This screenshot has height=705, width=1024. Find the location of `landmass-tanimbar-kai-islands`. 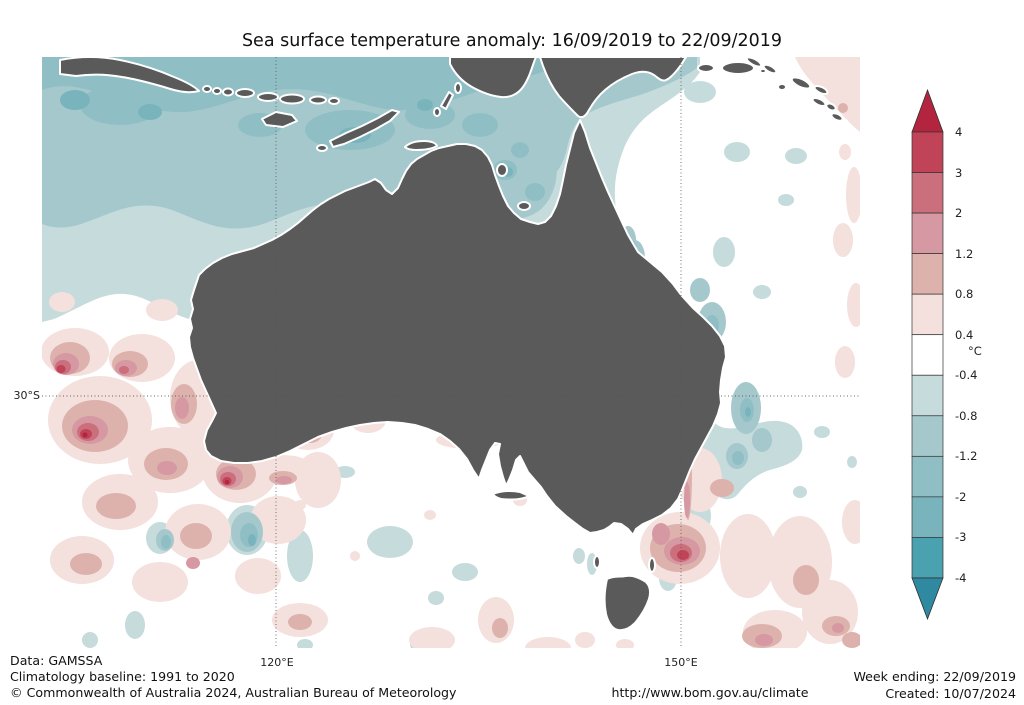

landmass-tanimbar-kai-islands is located at coordinates (447, 99).